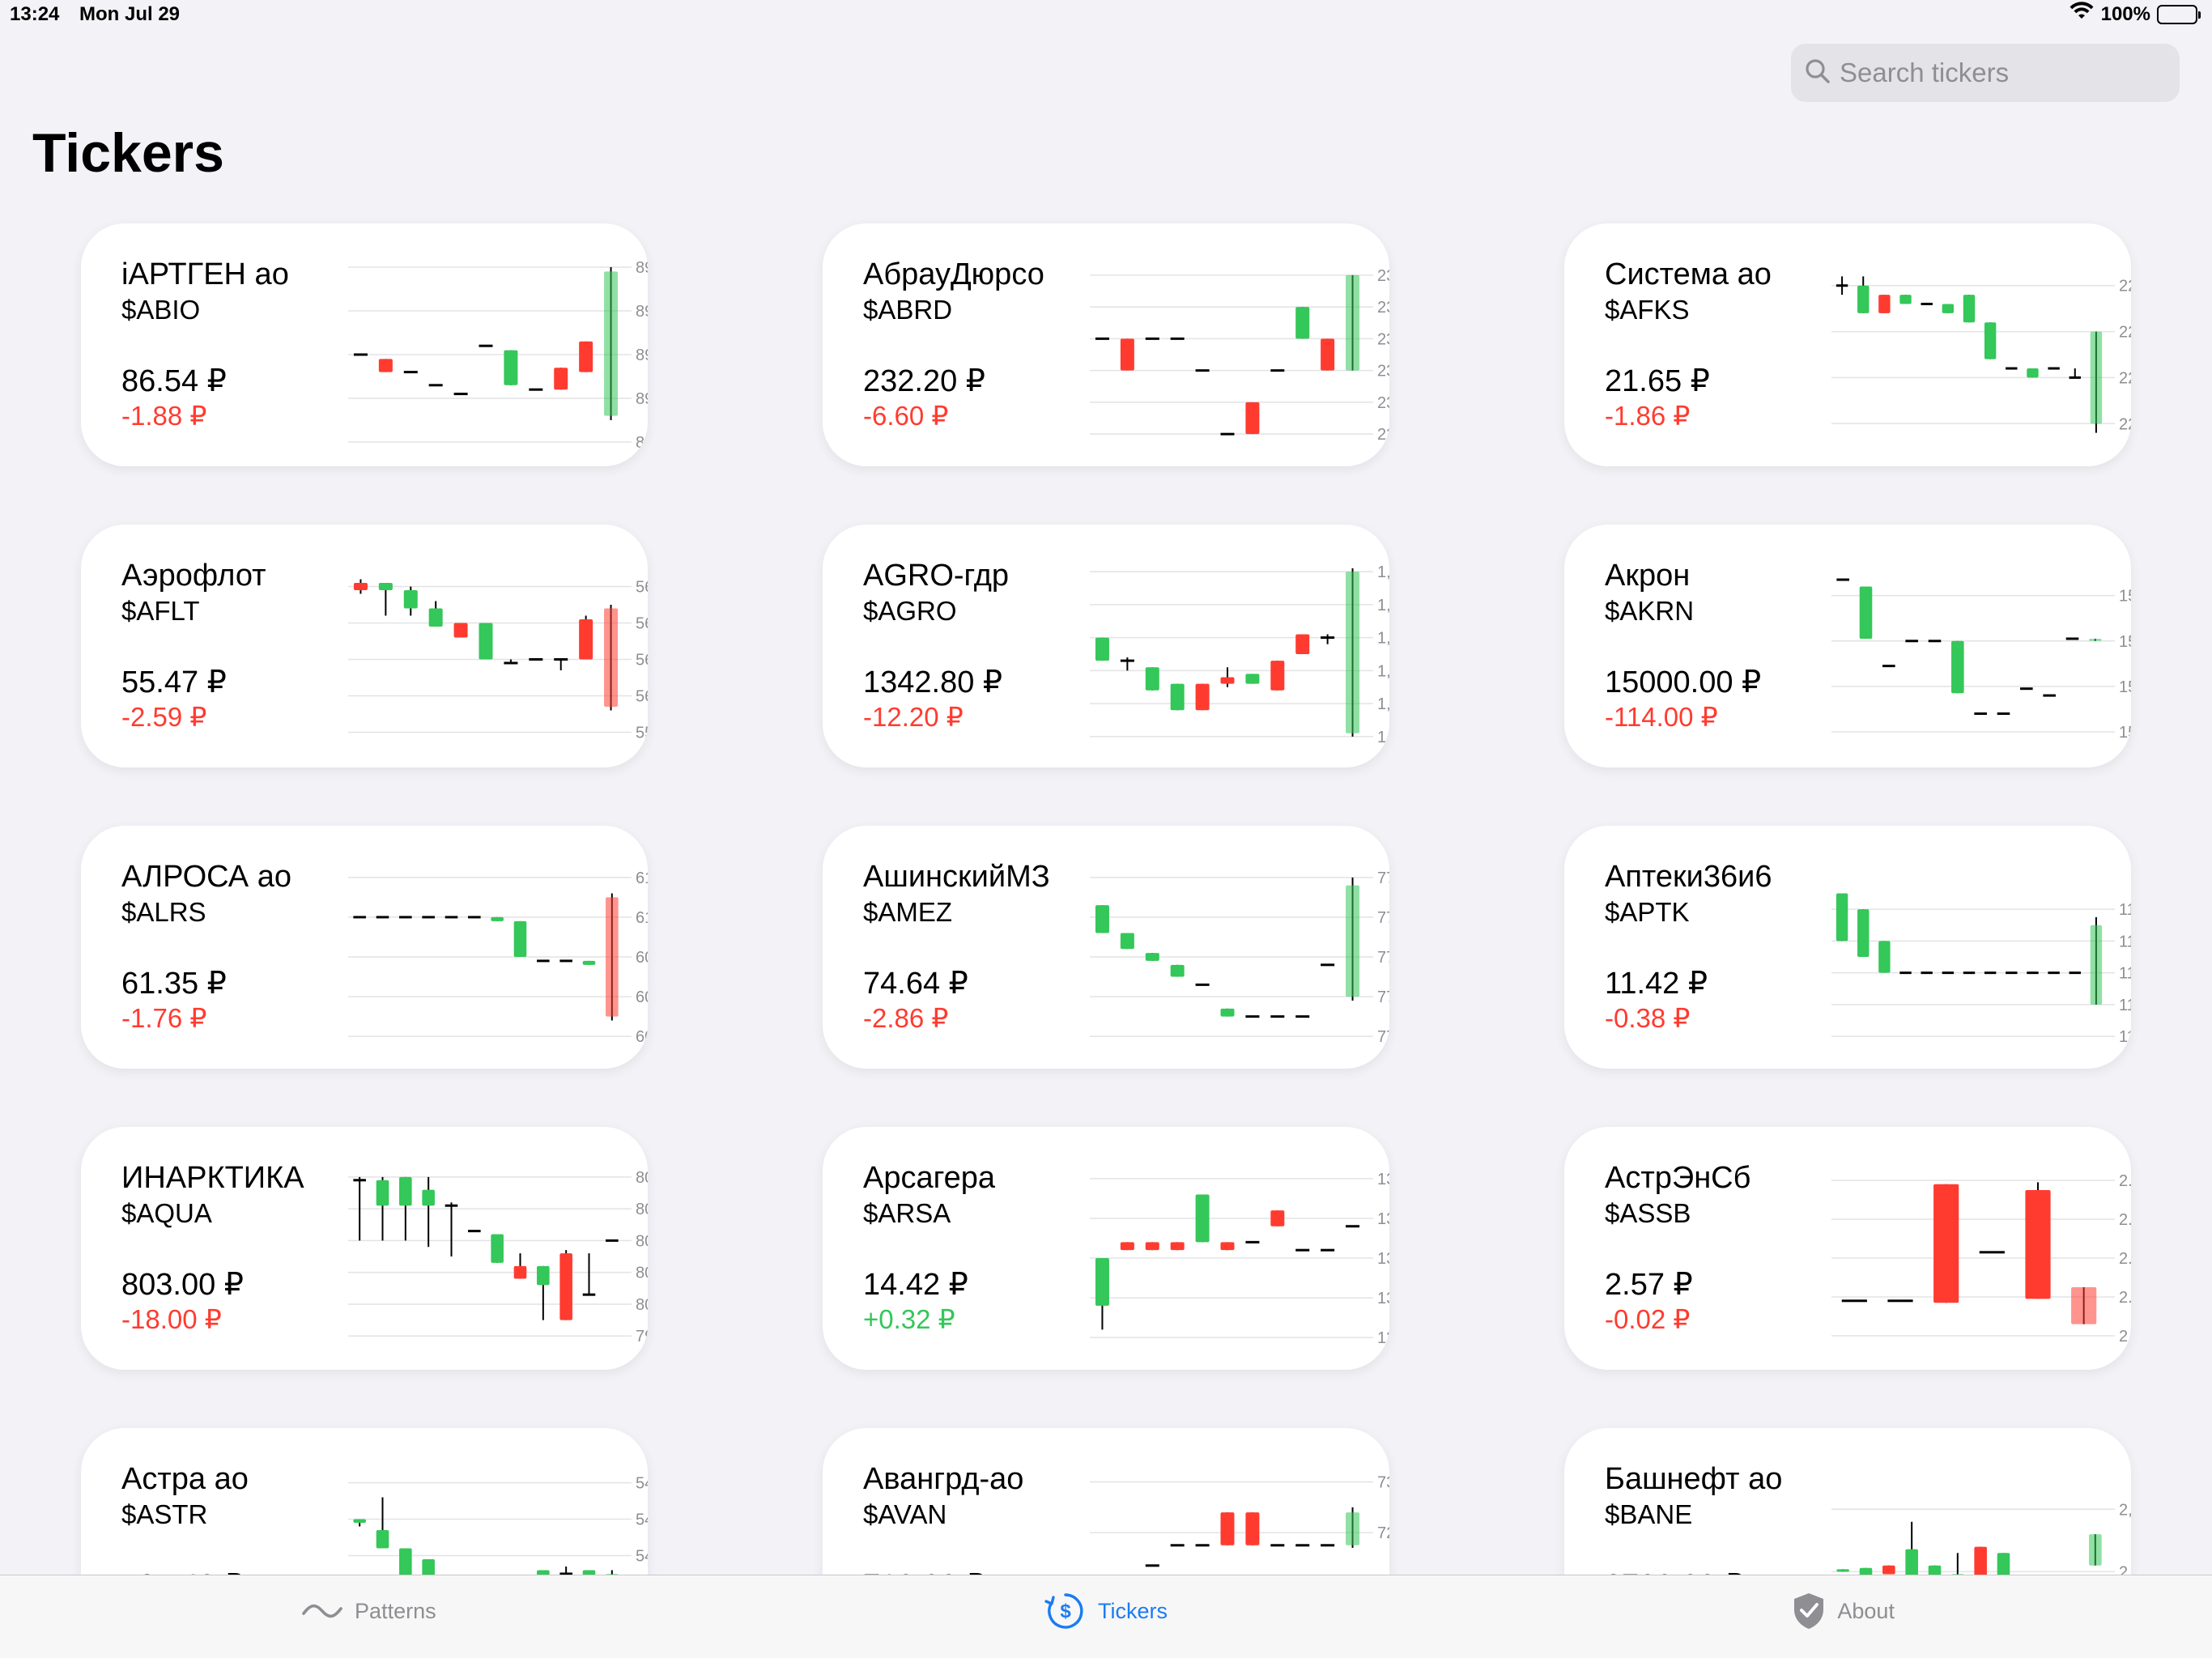 The image size is (2212, 1658). Describe the element at coordinates (957, 877) in the screenshot. I see `company-name: АшинскийМЗ` at that location.